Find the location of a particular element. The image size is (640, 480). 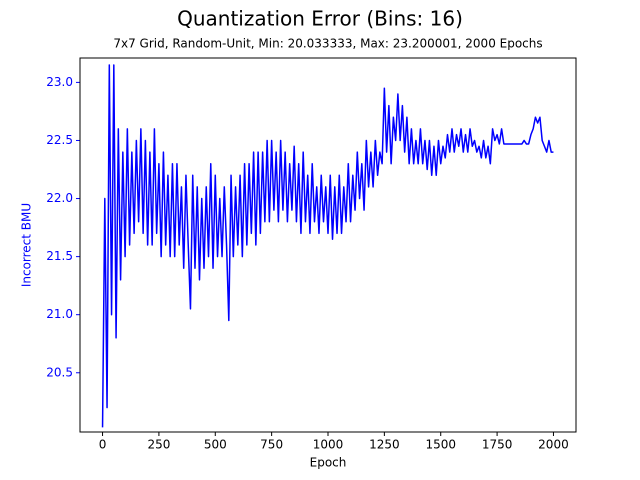

x-tick-label: 2000 is located at coordinates (553, 445).